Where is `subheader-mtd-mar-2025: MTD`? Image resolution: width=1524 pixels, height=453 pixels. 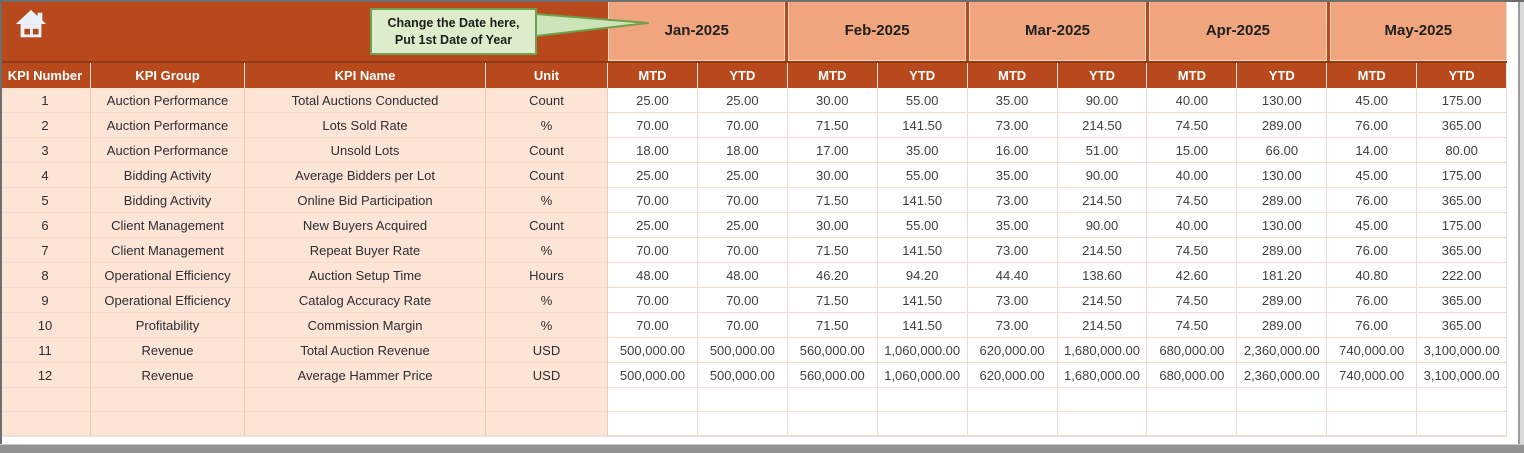 subheader-mtd-mar-2025: MTD is located at coordinates (1013, 75).